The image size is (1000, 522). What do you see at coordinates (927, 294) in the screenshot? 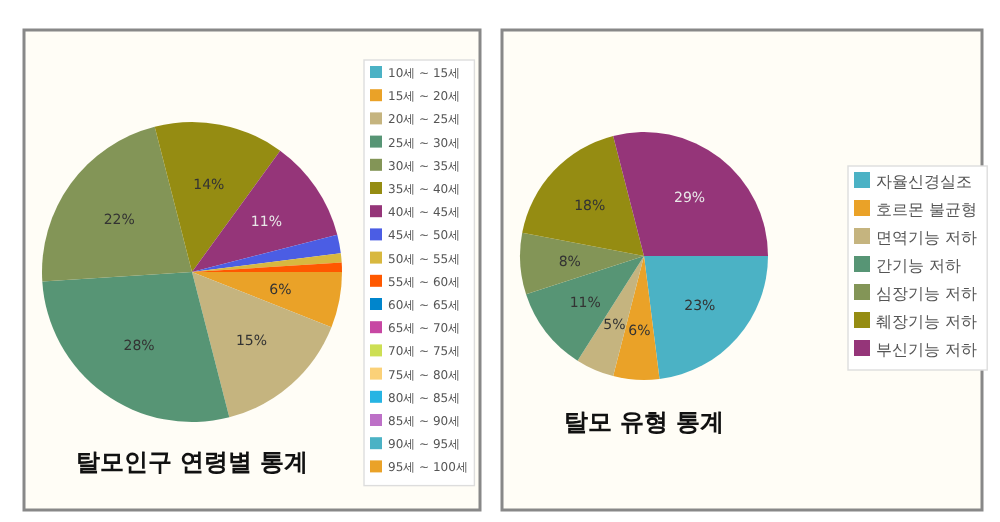
I see `legend-label: 심장기능 저하` at bounding box center [927, 294].